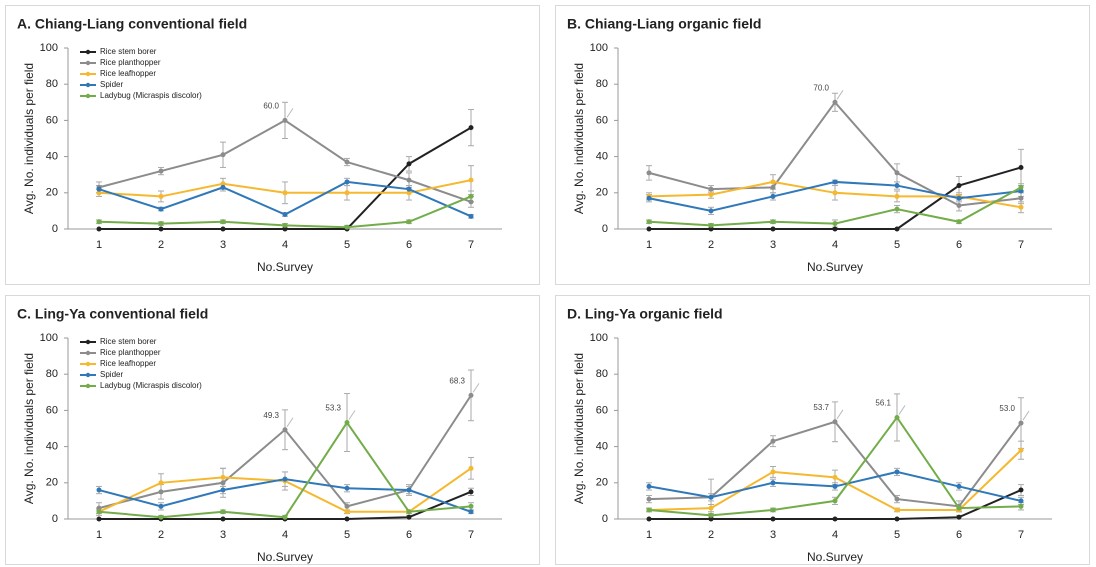  What do you see at coordinates (99, 535) in the screenshot?
I see `x-tick-label: 1` at bounding box center [99, 535].